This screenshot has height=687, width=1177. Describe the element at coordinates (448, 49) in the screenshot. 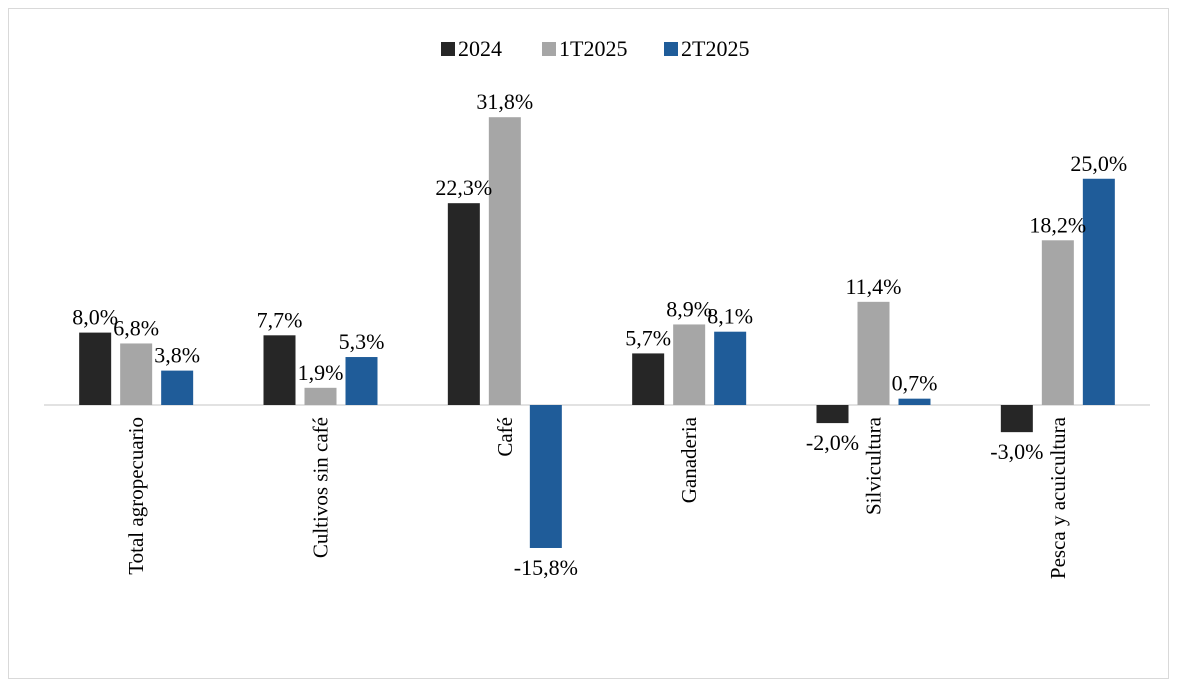

I see `legend-swatch-2024` at that location.